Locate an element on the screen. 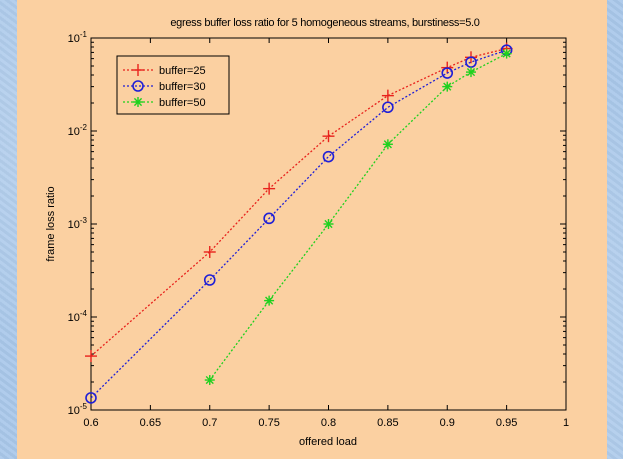  x-tick-label: 0.75 is located at coordinates (268, 423).